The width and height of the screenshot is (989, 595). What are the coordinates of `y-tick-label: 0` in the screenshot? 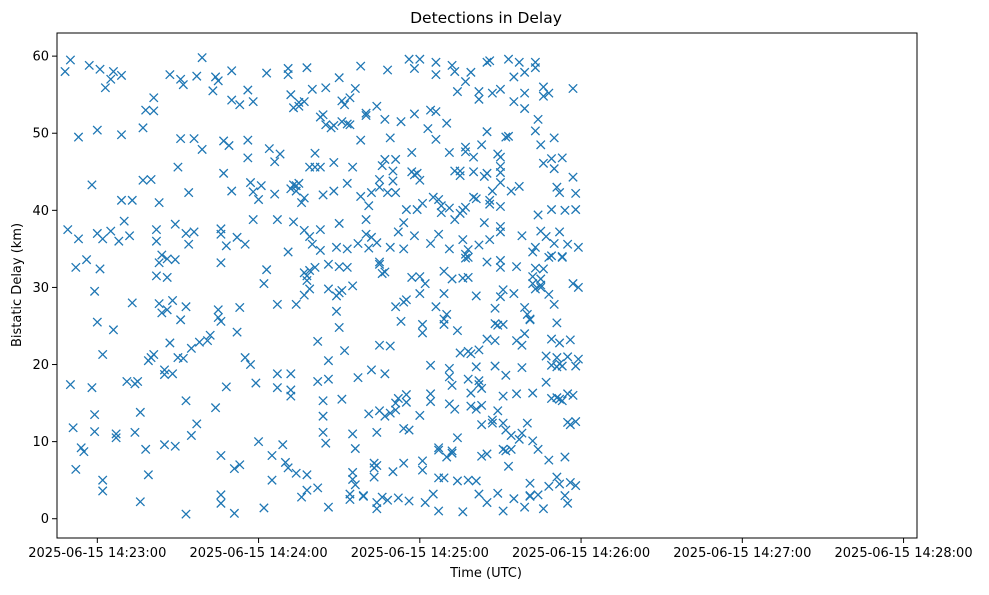 It's located at (45, 519).